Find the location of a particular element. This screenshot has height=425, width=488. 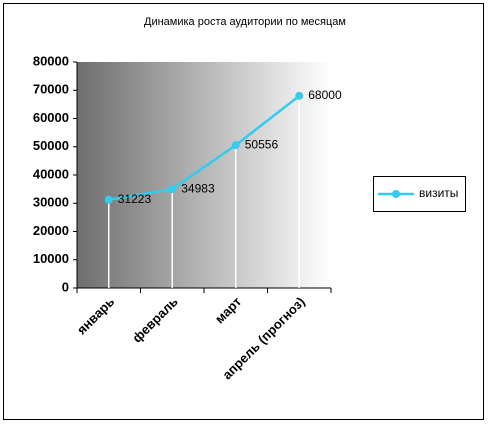

y-tick-label: 10000 is located at coordinates (51, 258).